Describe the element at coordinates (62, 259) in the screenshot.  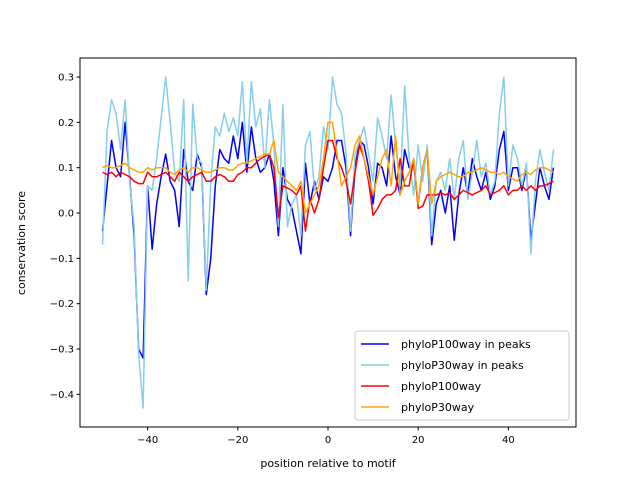
I see `y-tick-label: −0.1` at that location.